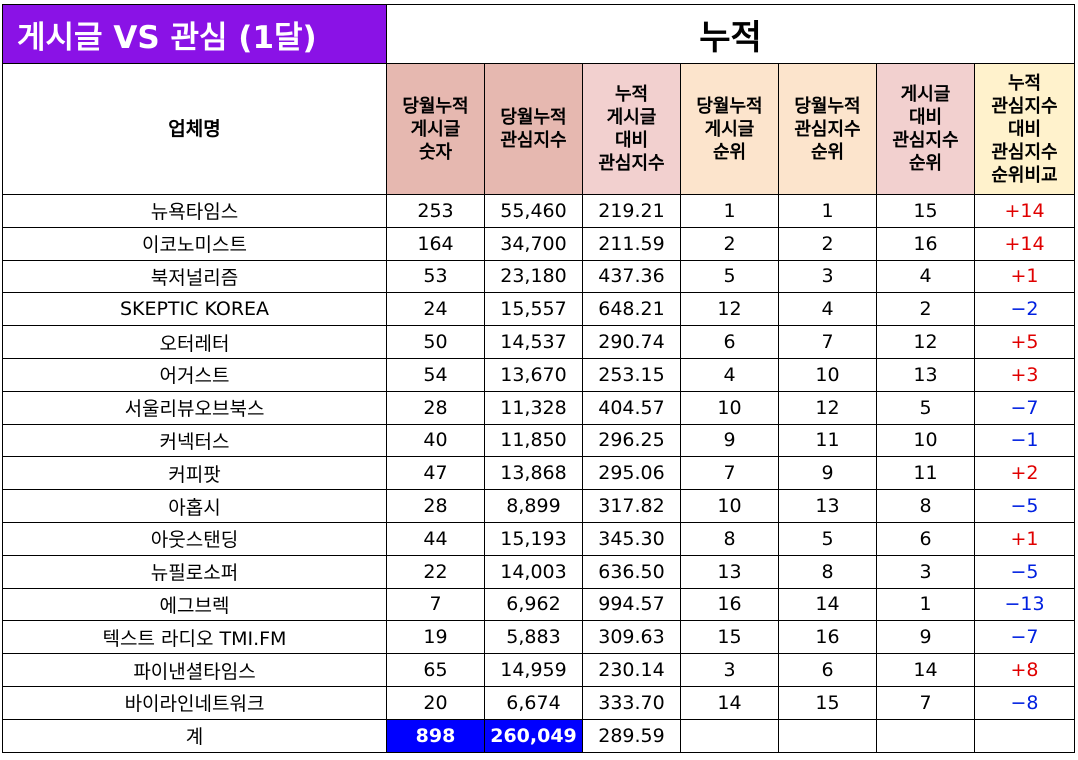 This screenshot has height=760, width=1078. What do you see at coordinates (827, 604) in the screenshot?
I see `cell-interest-rank: 14` at bounding box center [827, 604].